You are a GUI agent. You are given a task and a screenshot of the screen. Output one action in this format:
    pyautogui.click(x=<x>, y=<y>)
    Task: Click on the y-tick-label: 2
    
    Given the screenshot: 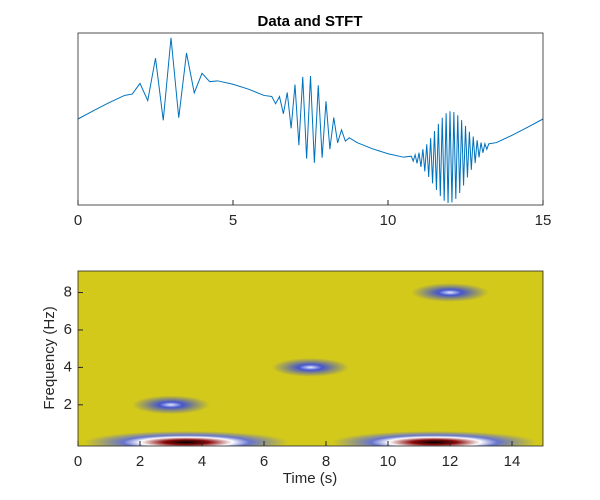 What is the action you would take?
    pyautogui.click(x=68, y=404)
    